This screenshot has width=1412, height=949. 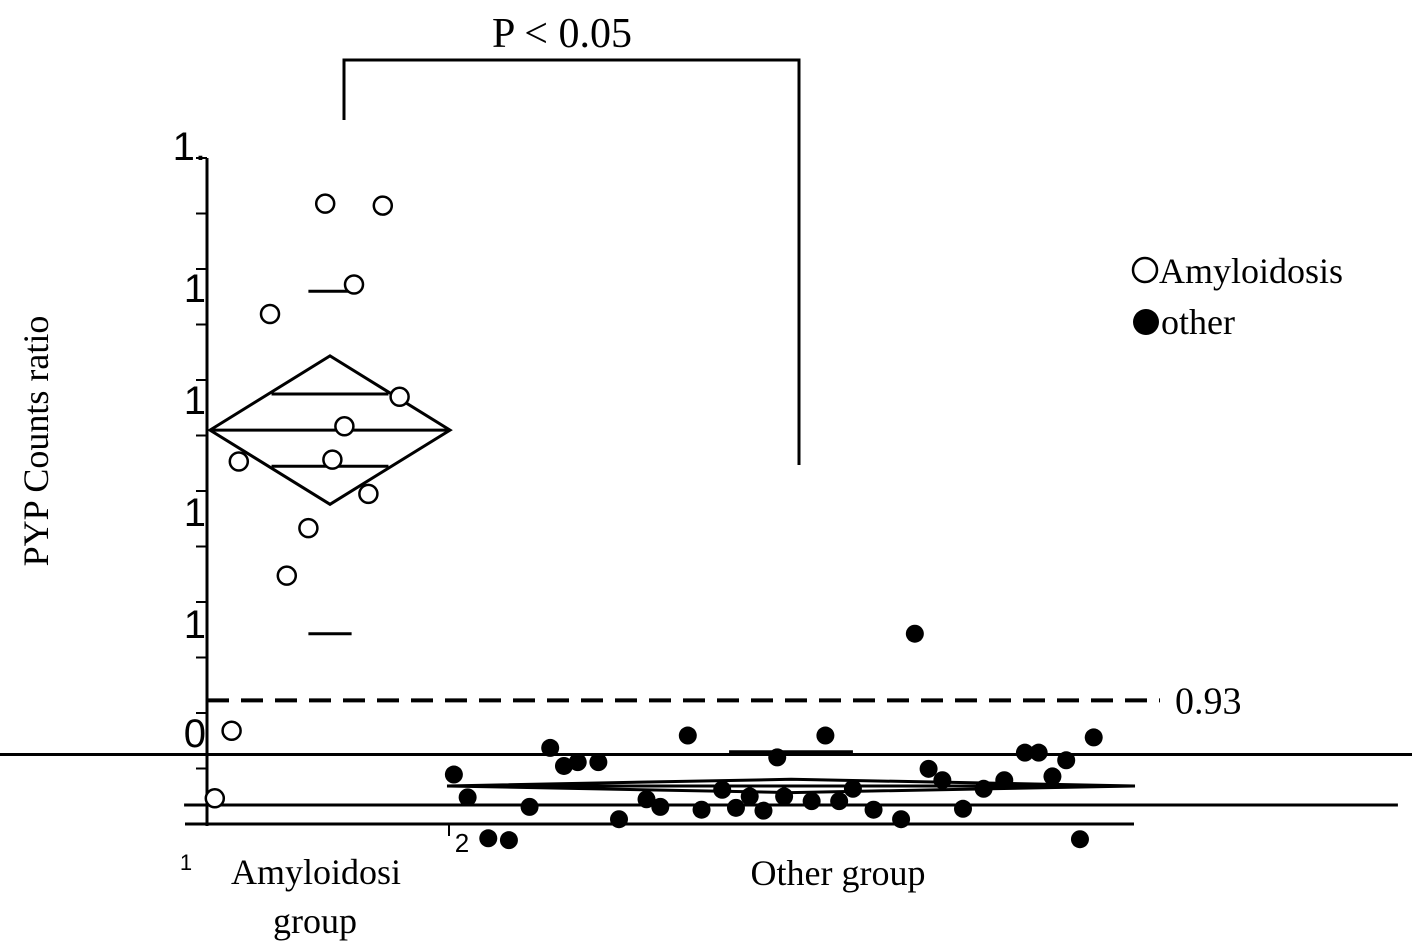 I want to click on y-axis-title: PYP Counts ratio, so click(x=36, y=441).